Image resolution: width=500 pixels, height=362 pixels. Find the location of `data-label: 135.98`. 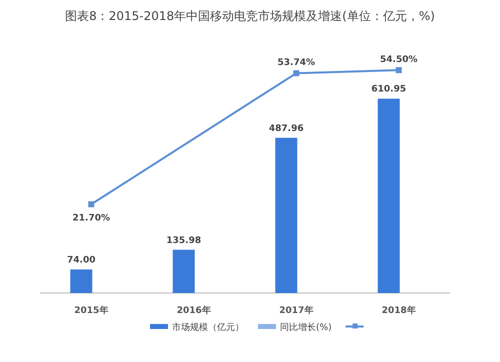

data-label: 135.98 is located at coordinates (184, 241).